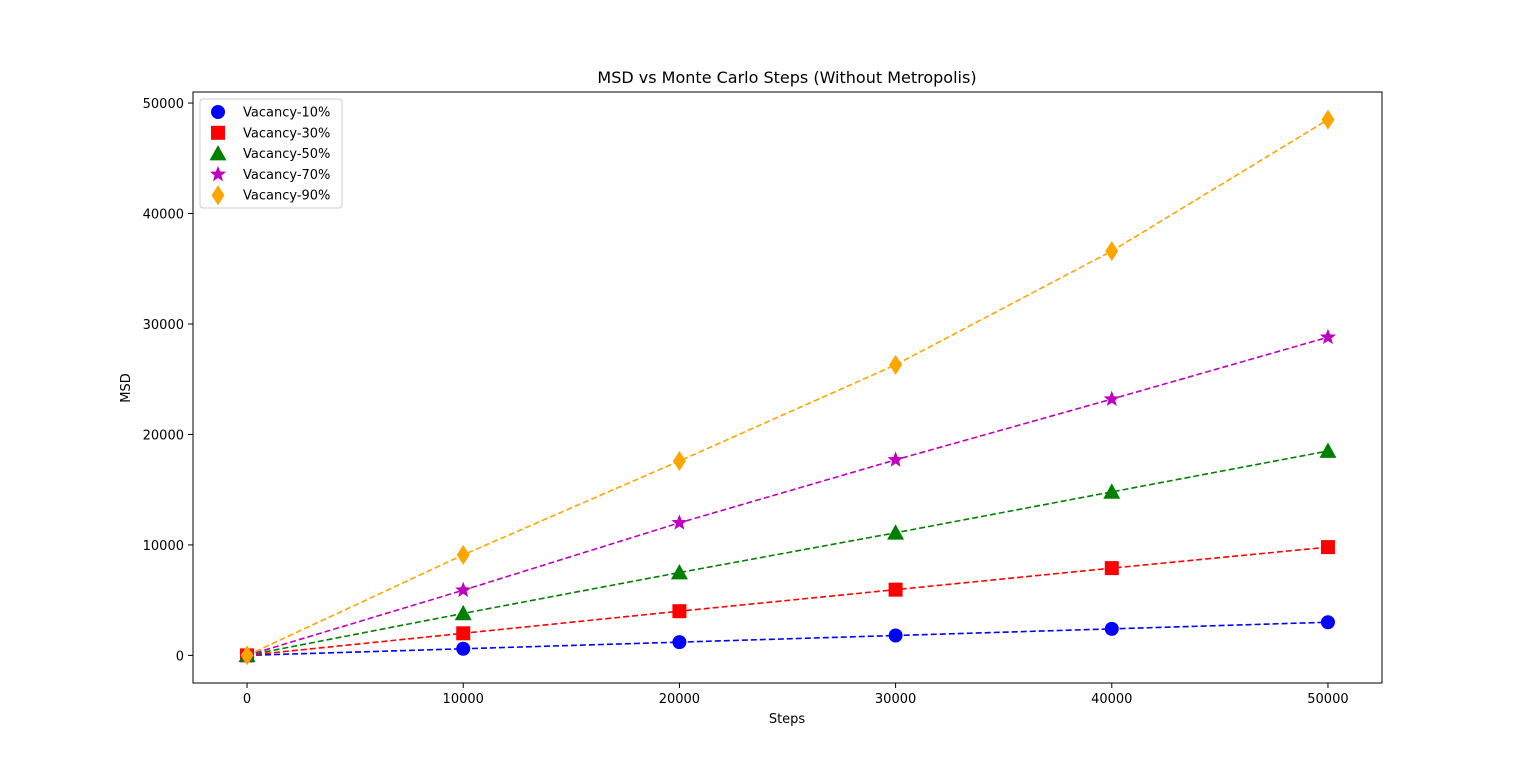 The width and height of the screenshot is (1536, 767). I want to click on y-tick-label: 30000, so click(163, 325).